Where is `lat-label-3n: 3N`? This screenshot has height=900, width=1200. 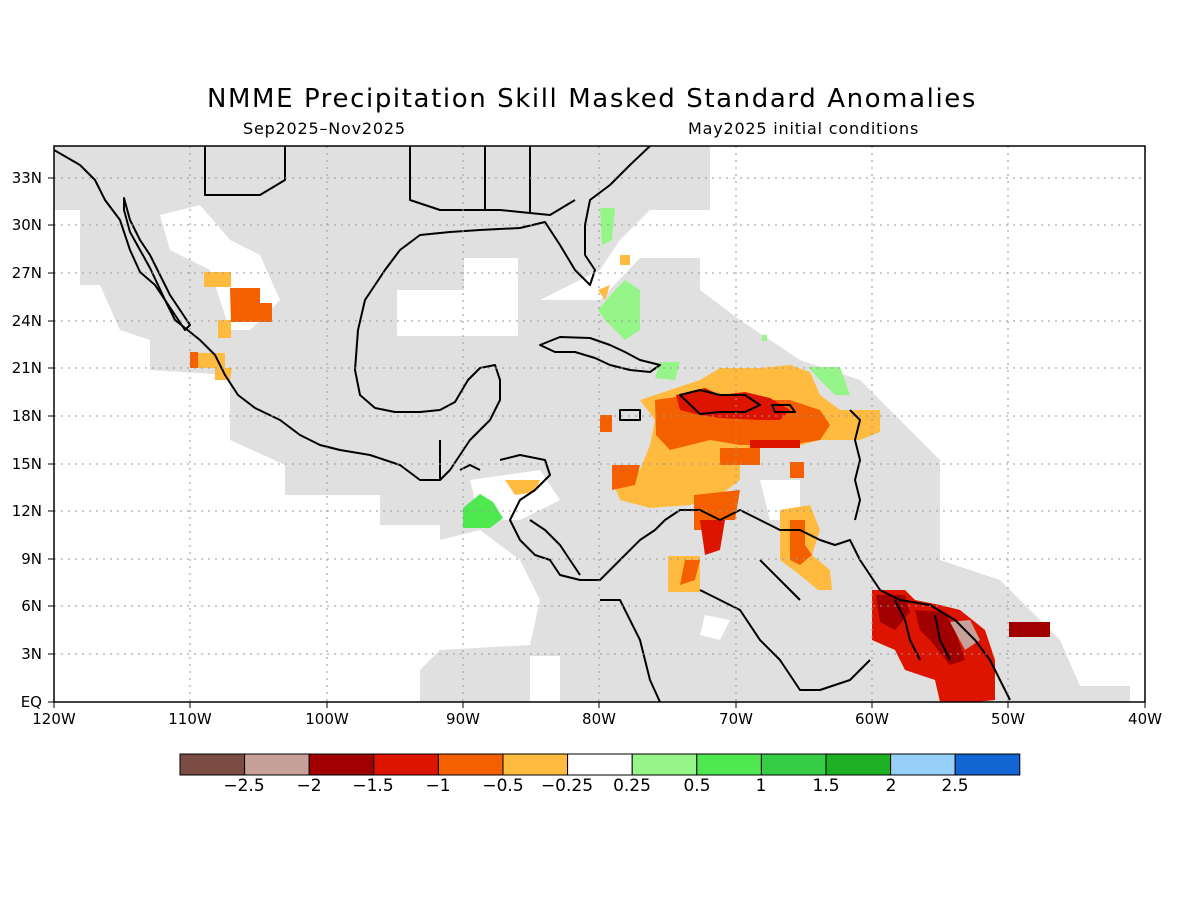
lat-label-3n: 3N is located at coordinates (31, 654).